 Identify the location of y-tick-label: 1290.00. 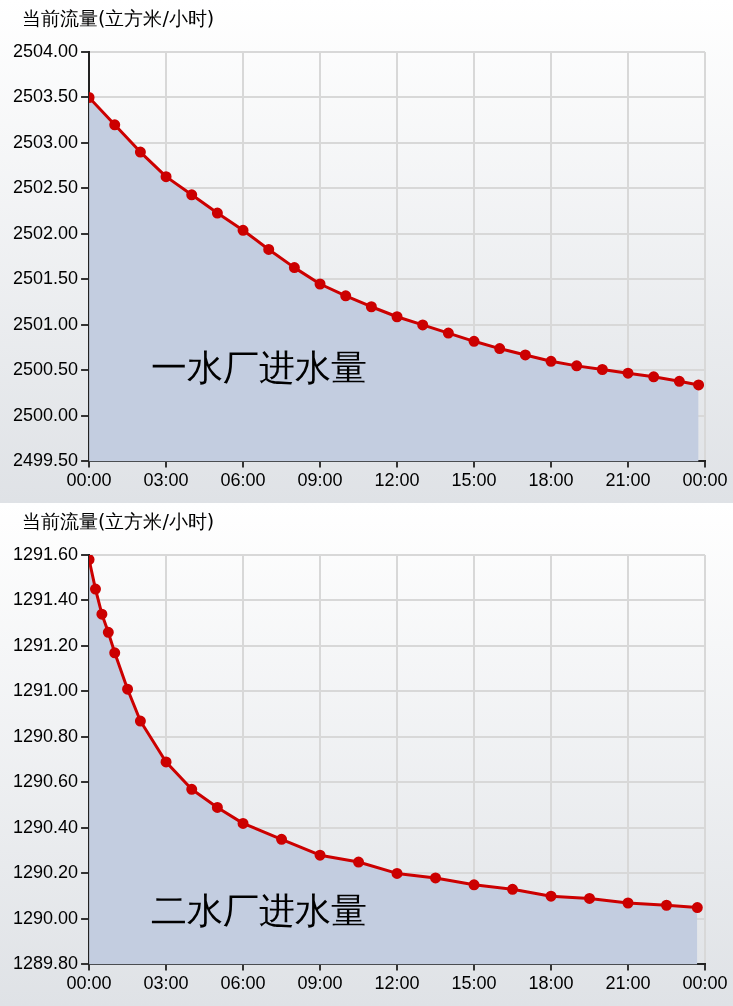
(45, 917).